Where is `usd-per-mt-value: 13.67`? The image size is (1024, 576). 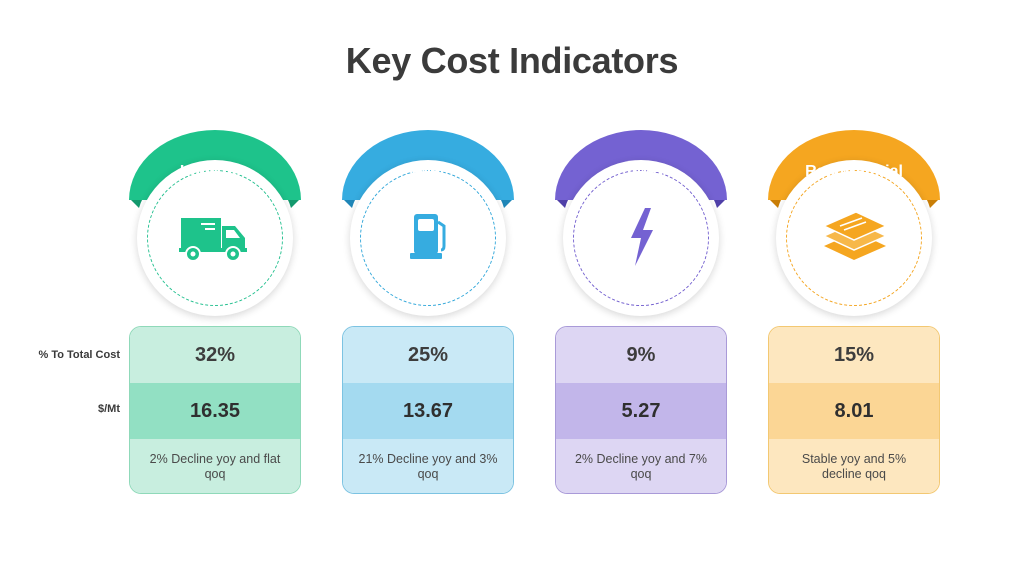 usd-per-mt-value: 13.67 is located at coordinates (428, 411).